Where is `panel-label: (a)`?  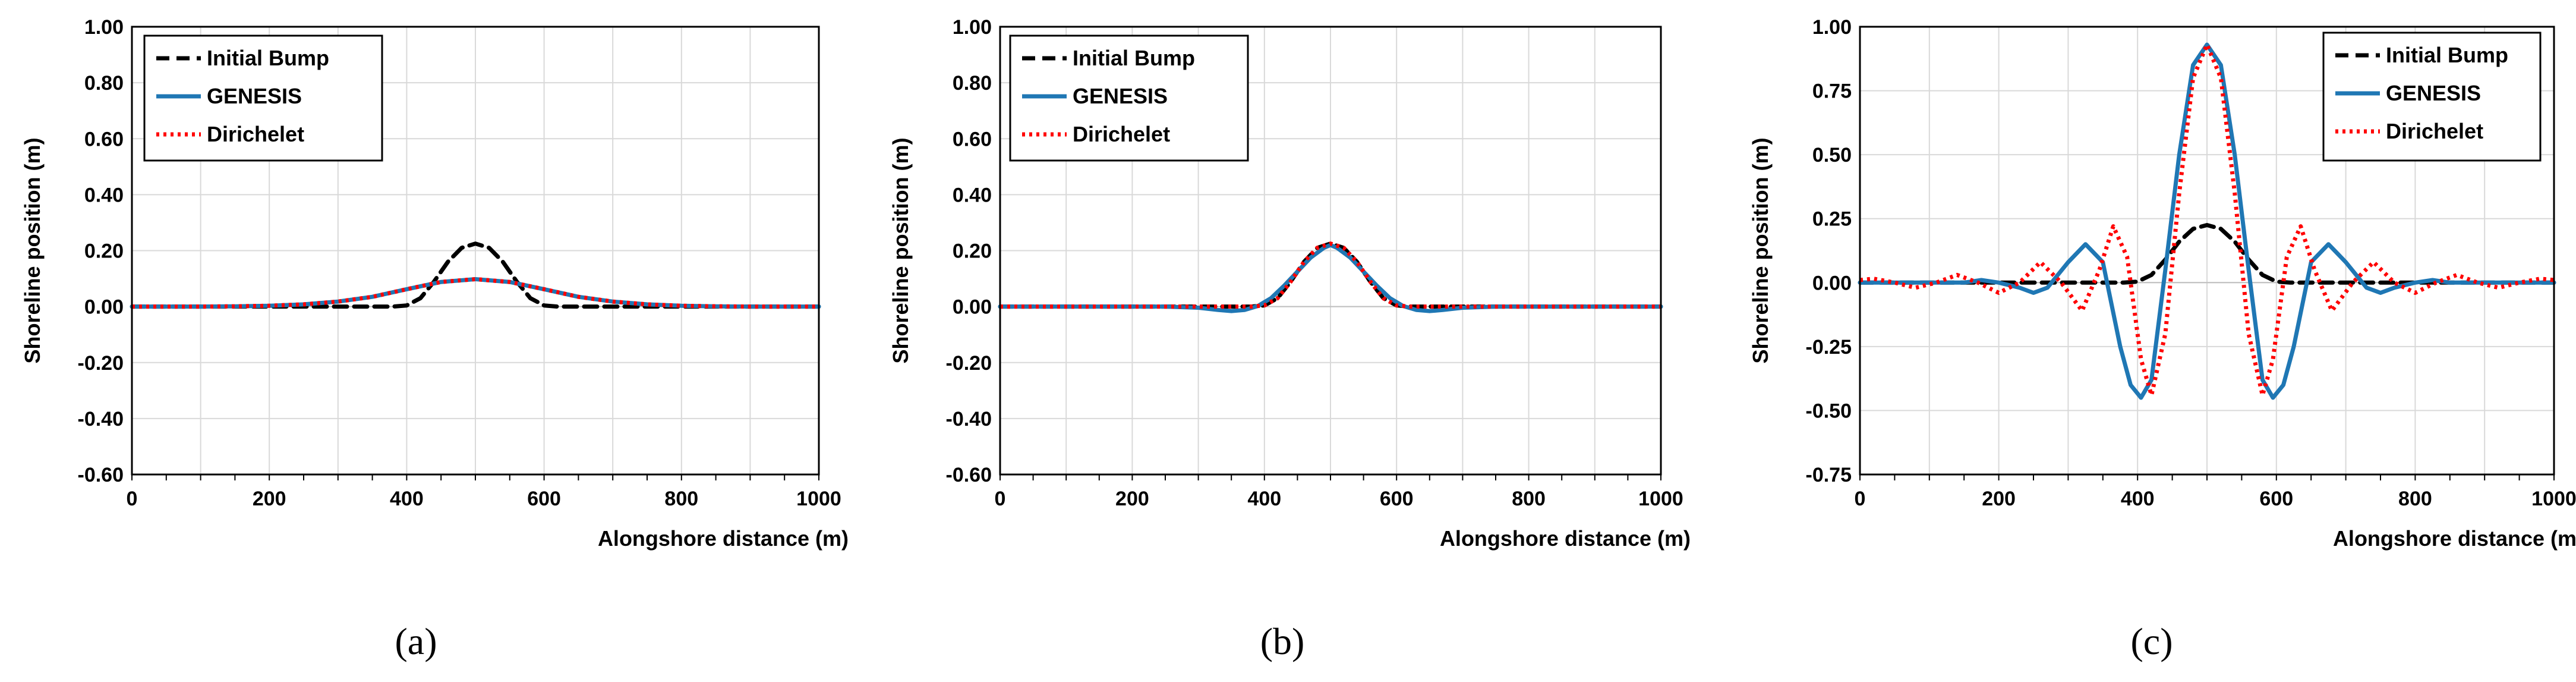
panel-label: (a) is located at coordinates (416, 641).